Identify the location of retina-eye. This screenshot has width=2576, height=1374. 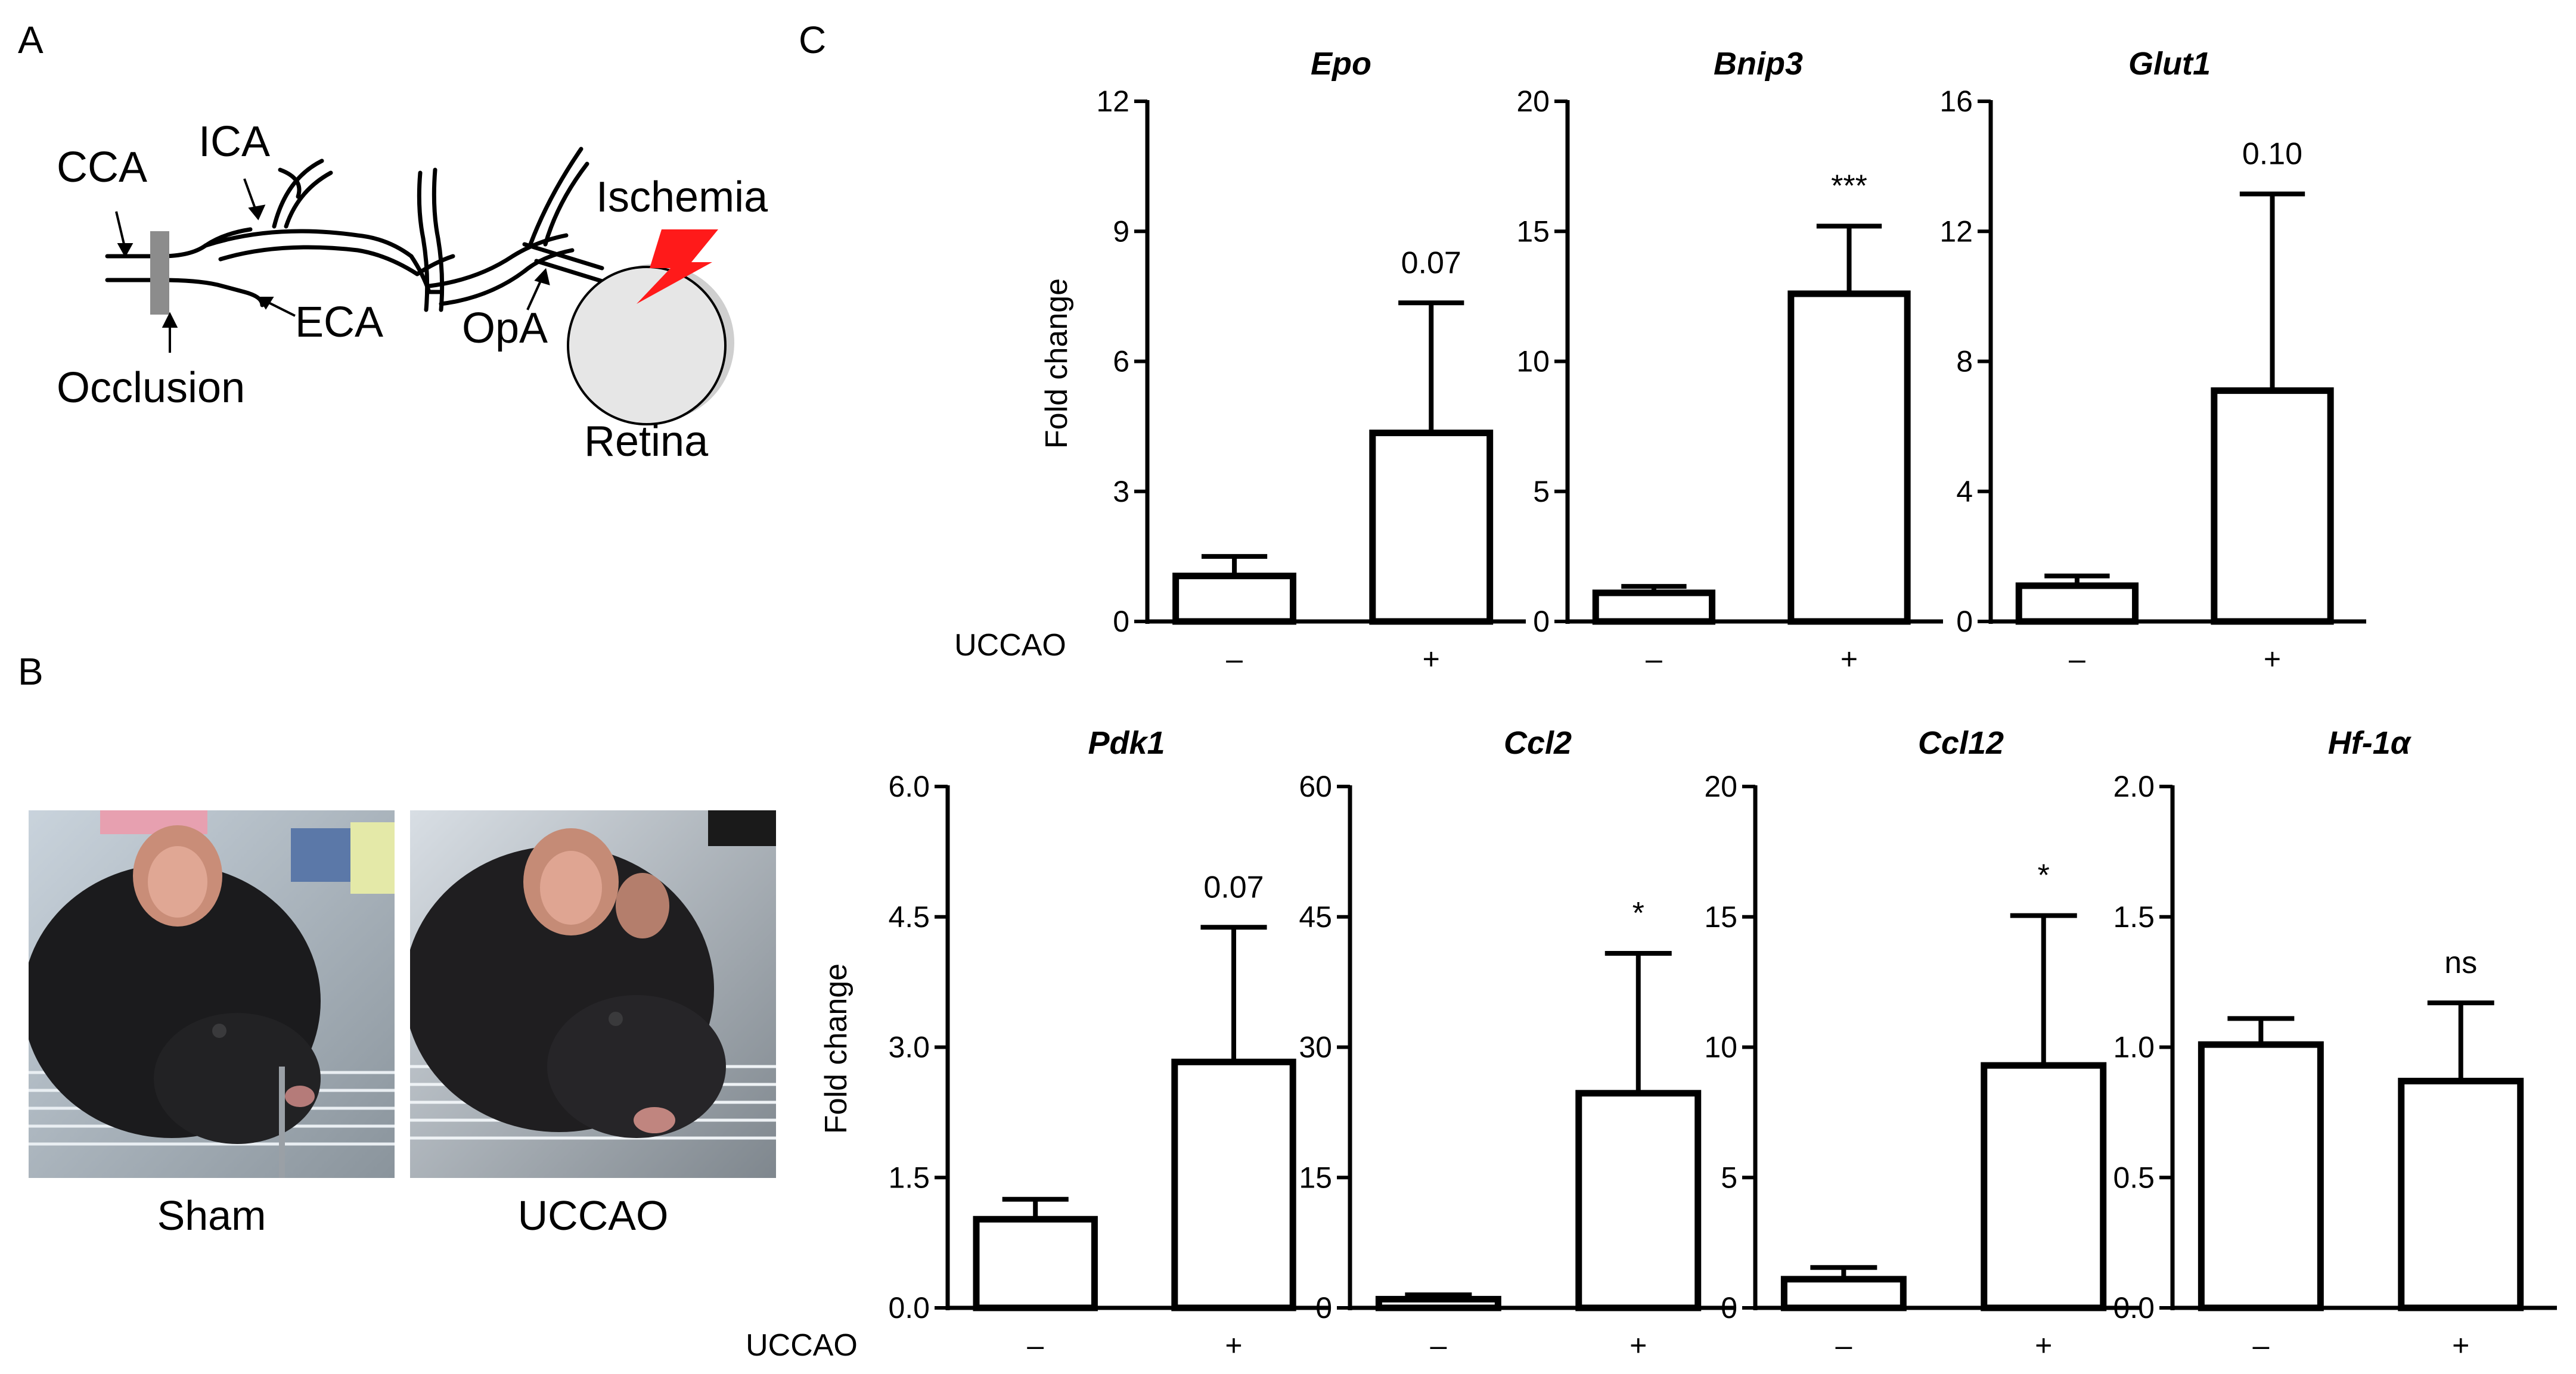
(647, 345).